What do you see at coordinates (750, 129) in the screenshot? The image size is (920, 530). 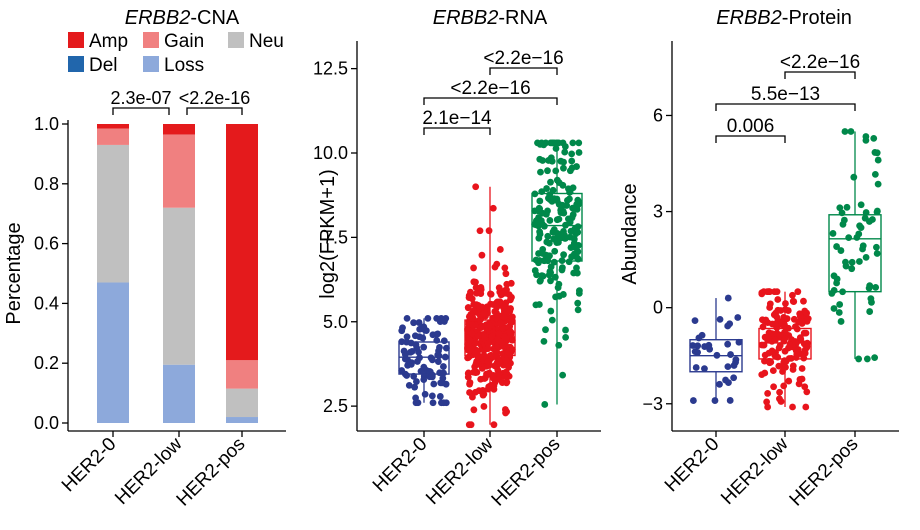 I see `comparison-0: 0.006` at bounding box center [750, 129].